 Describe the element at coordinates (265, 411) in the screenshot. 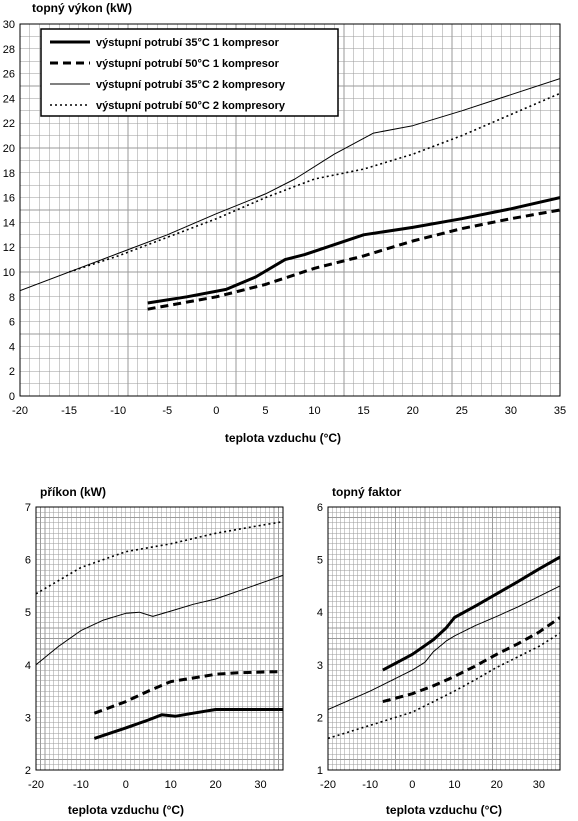

I see `x-tick-label: 5` at that location.